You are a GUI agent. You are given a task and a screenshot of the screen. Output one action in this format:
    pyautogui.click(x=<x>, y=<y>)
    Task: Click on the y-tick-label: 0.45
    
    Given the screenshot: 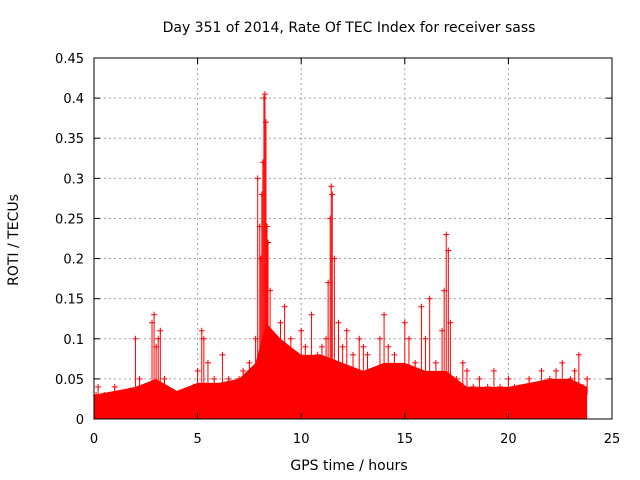 What is the action you would take?
    pyautogui.click(x=69, y=59)
    